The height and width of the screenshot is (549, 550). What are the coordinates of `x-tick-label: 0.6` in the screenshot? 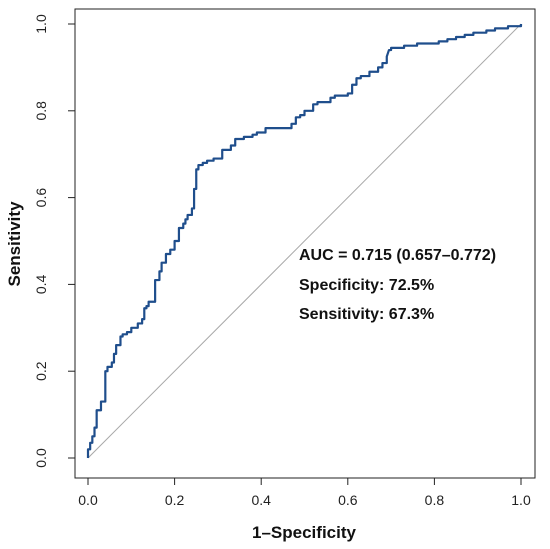 It's located at (348, 500).